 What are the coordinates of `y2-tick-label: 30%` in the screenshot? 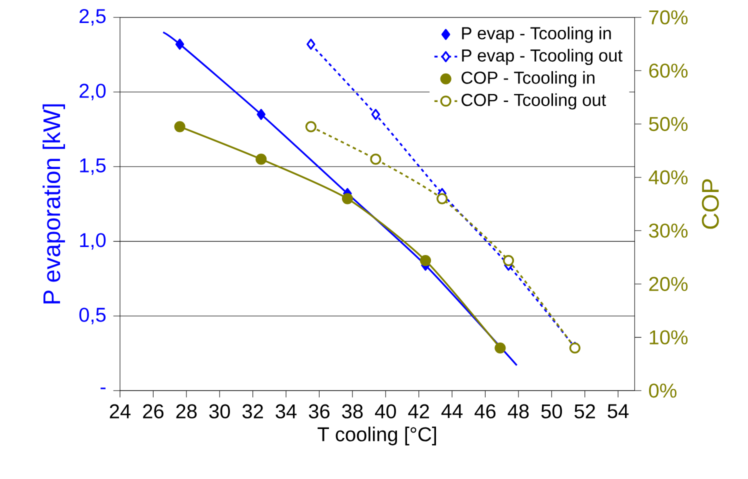 It's located at (668, 231).